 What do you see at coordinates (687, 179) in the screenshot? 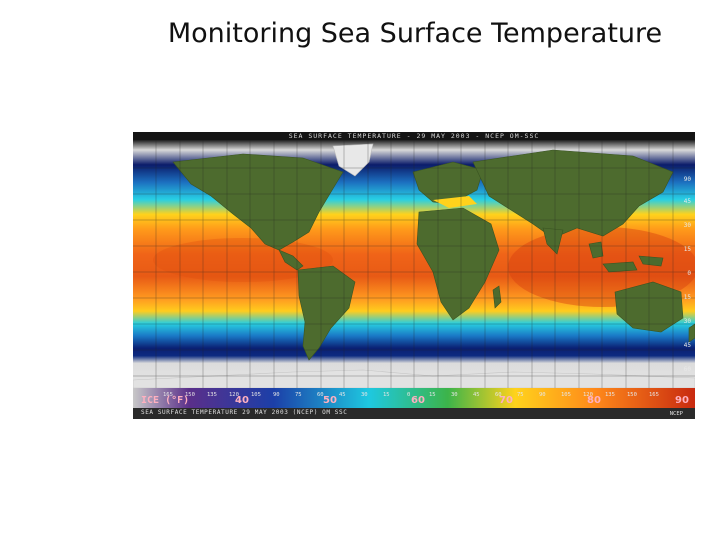
I see `lat-label: 90` at bounding box center [687, 179].